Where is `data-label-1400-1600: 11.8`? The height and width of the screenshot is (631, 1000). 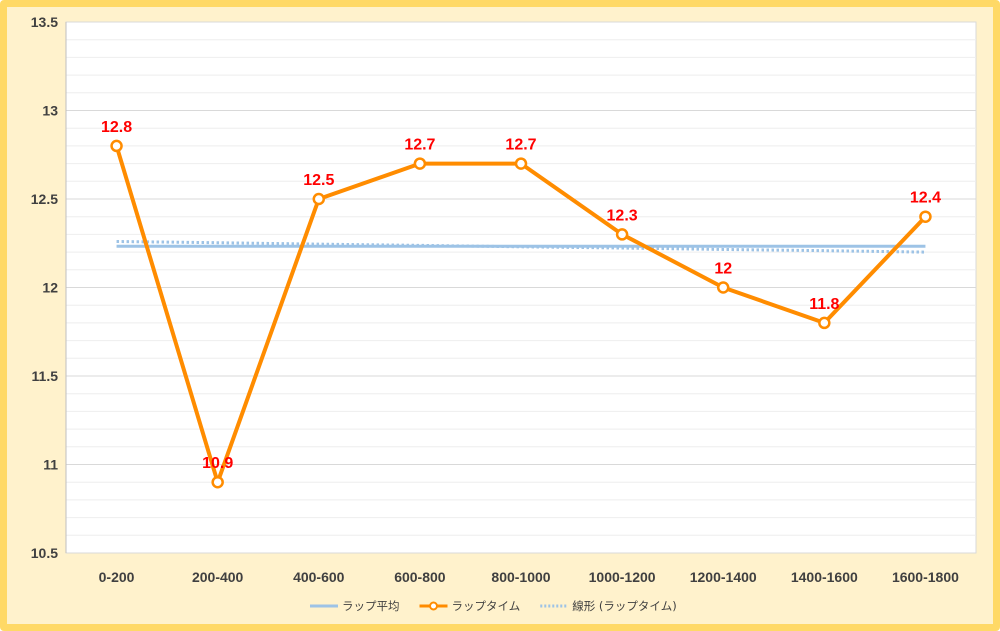 data-label-1400-1600: 11.8 is located at coordinates (824, 304).